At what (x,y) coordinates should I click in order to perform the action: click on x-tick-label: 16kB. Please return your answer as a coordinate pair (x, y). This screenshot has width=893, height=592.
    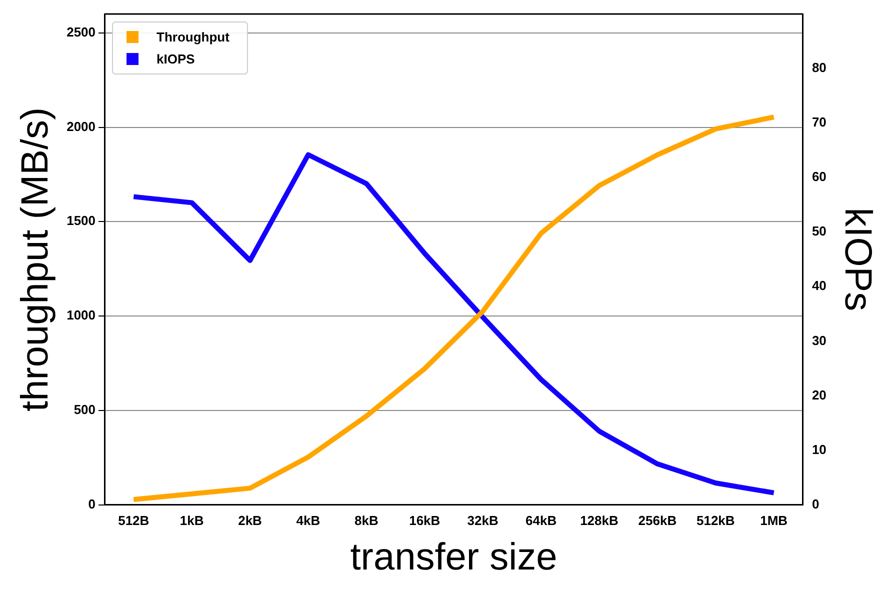
    Looking at the image, I should click on (424, 520).